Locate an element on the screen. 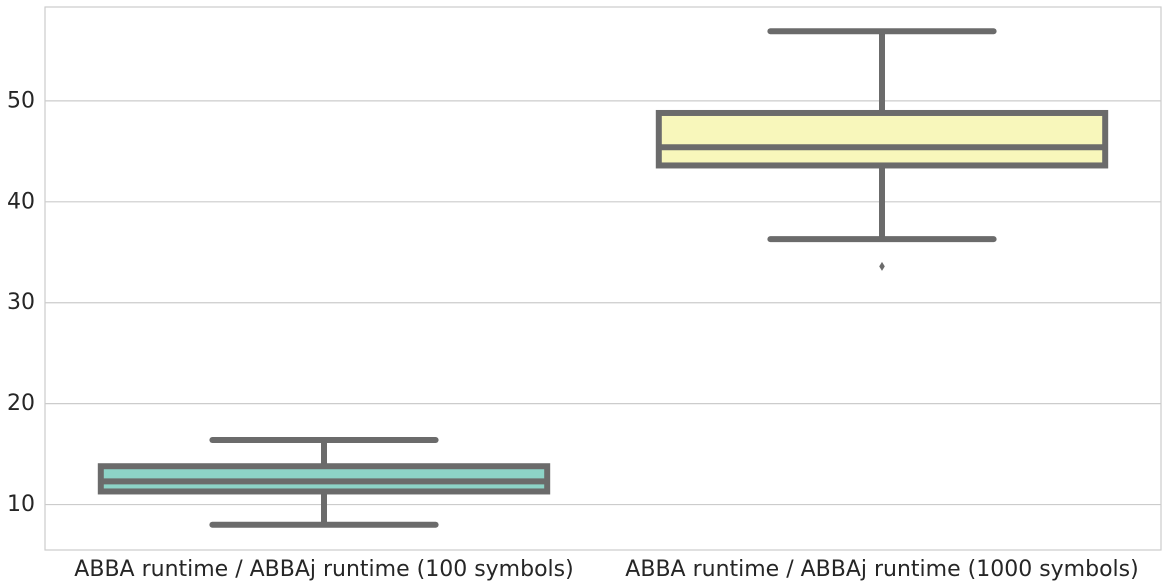 The image size is (1167, 587). y-tick-label-30: 30 is located at coordinates (21, 302).